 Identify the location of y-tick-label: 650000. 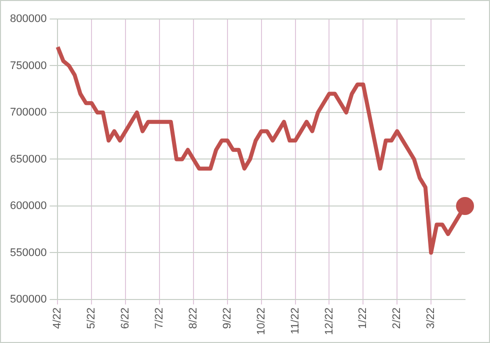
(28, 159).